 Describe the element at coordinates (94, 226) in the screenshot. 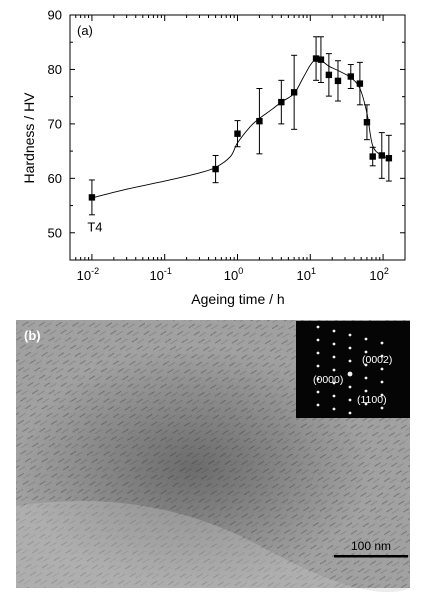

I see `annotation-t4: T4` at that location.